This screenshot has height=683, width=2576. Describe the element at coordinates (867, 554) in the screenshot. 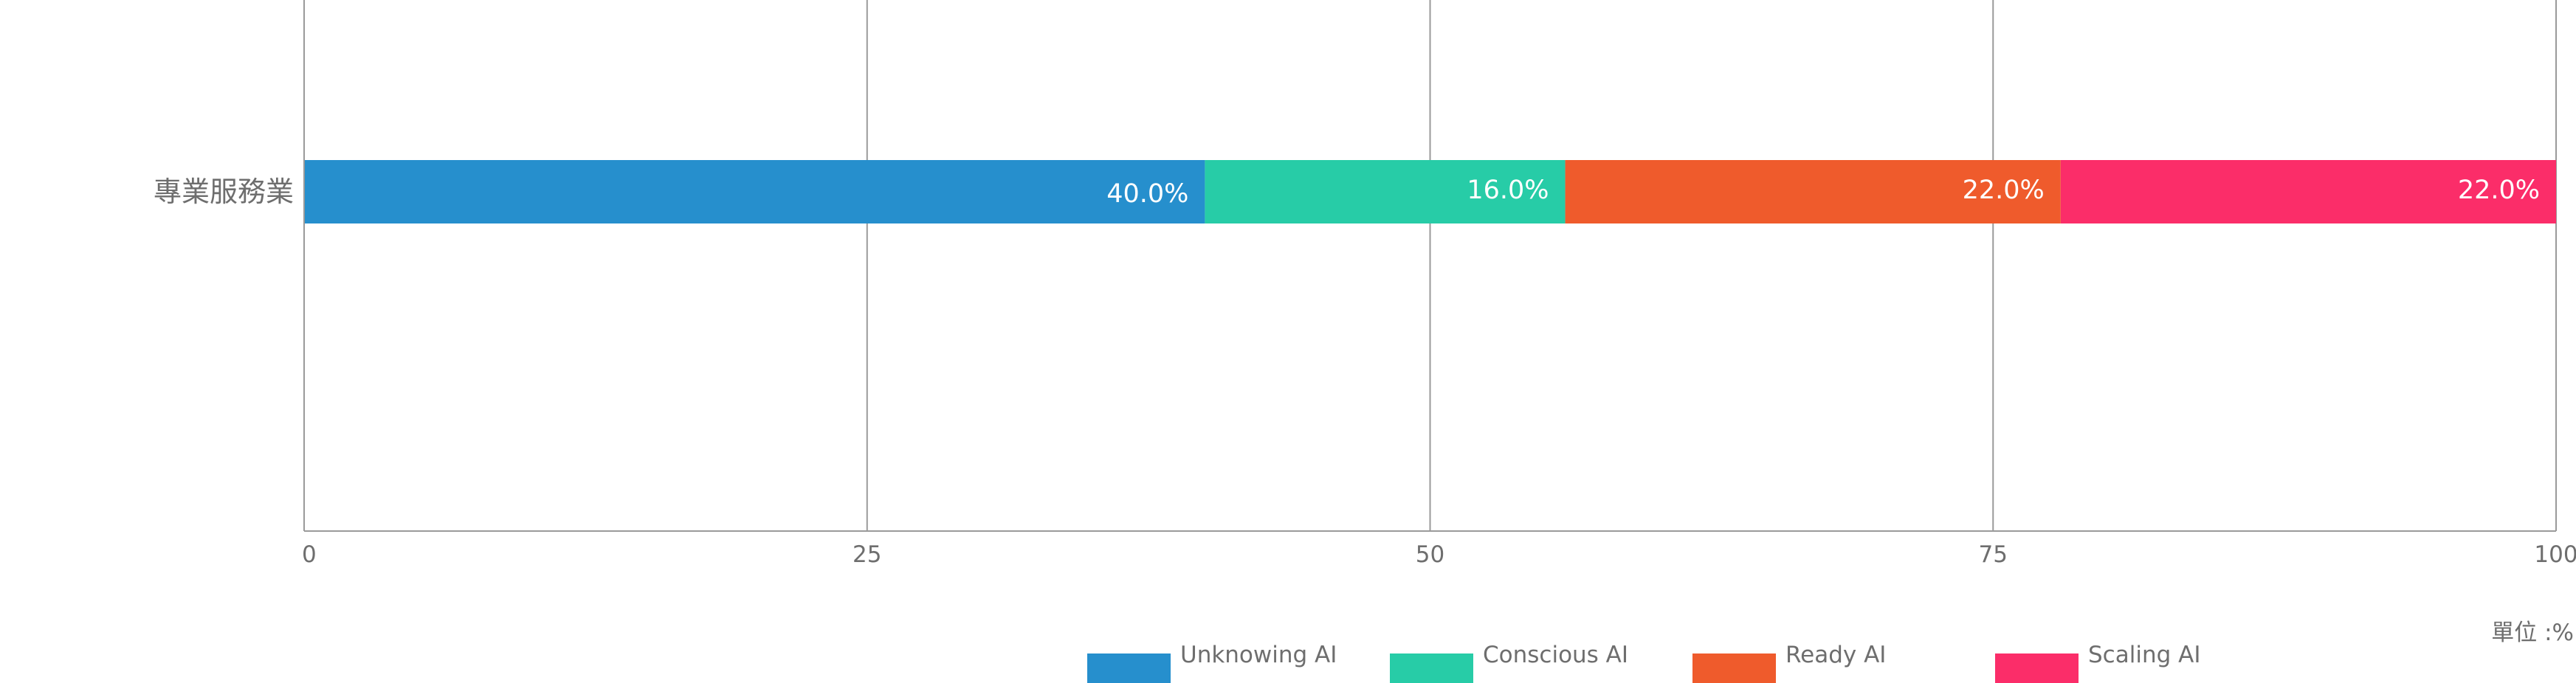

I see `x-tick-label: 25` at that location.